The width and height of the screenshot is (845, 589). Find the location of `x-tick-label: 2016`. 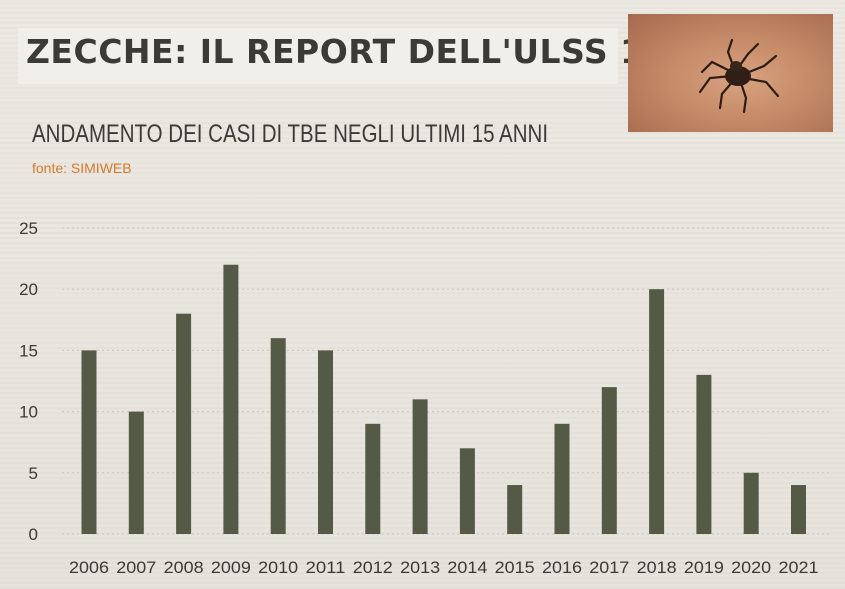

x-tick-label: 2016 is located at coordinates (562, 567).